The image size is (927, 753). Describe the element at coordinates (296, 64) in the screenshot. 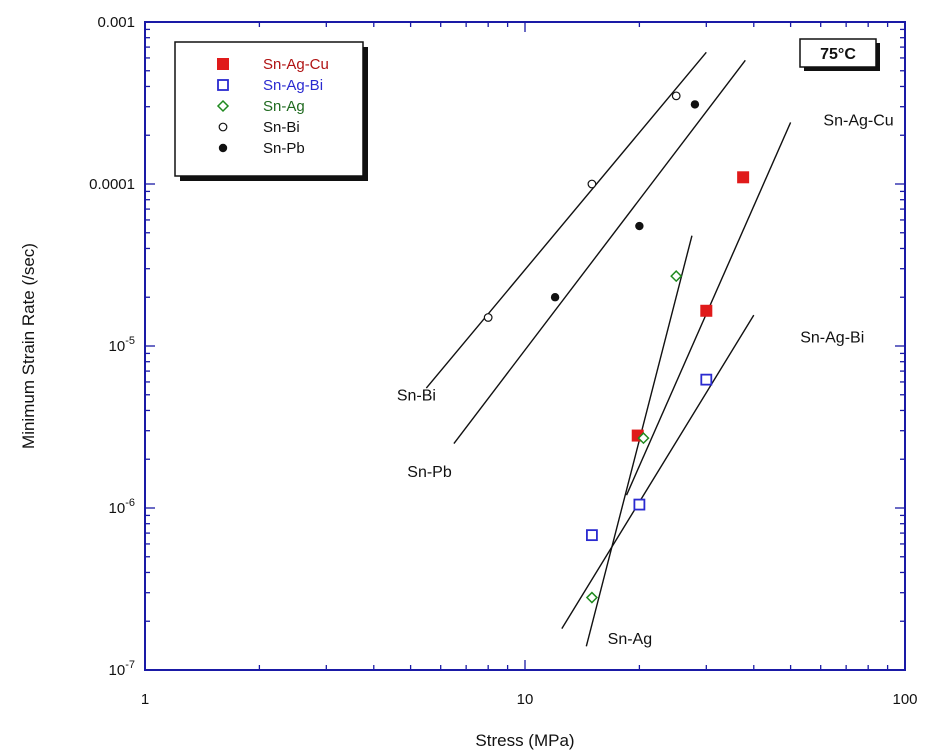

I see `legend-label-sn-ag-cu: Sn-Ag-Cu` at that location.